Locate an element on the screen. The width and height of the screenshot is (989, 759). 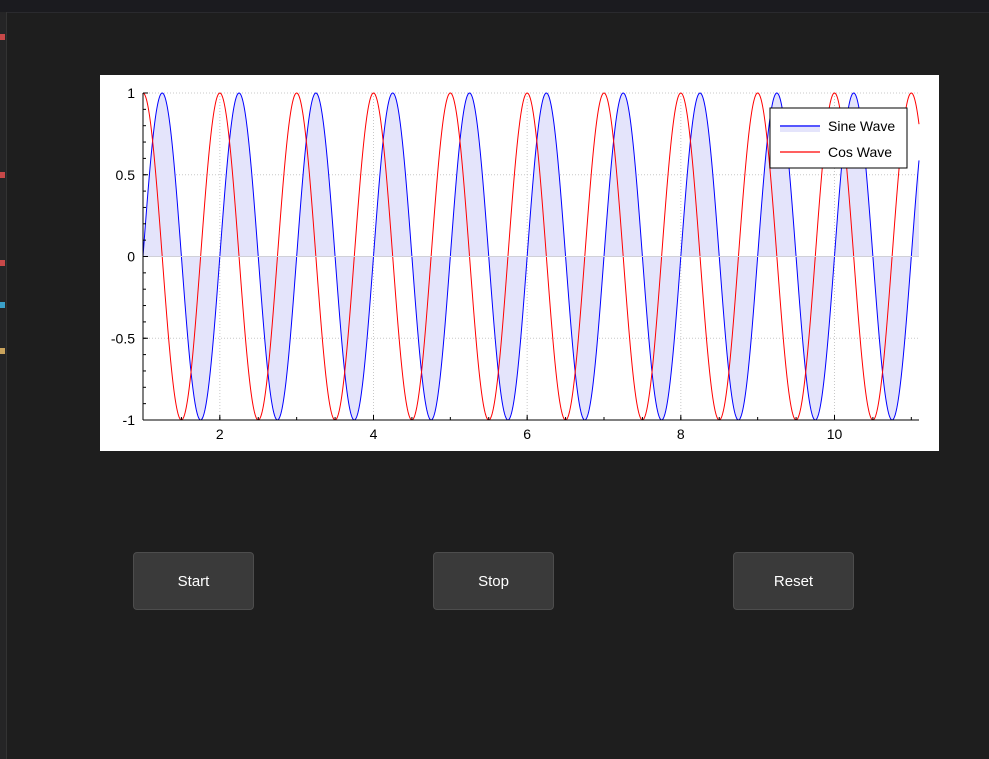
y-tick-label: 1 is located at coordinates (131, 93).